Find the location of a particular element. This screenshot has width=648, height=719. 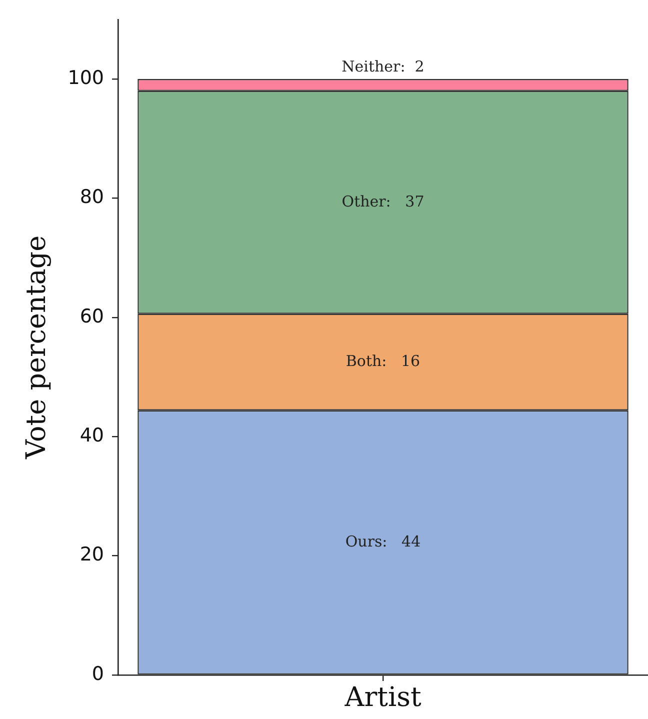

data-label: Other: 37 is located at coordinates (383, 201).